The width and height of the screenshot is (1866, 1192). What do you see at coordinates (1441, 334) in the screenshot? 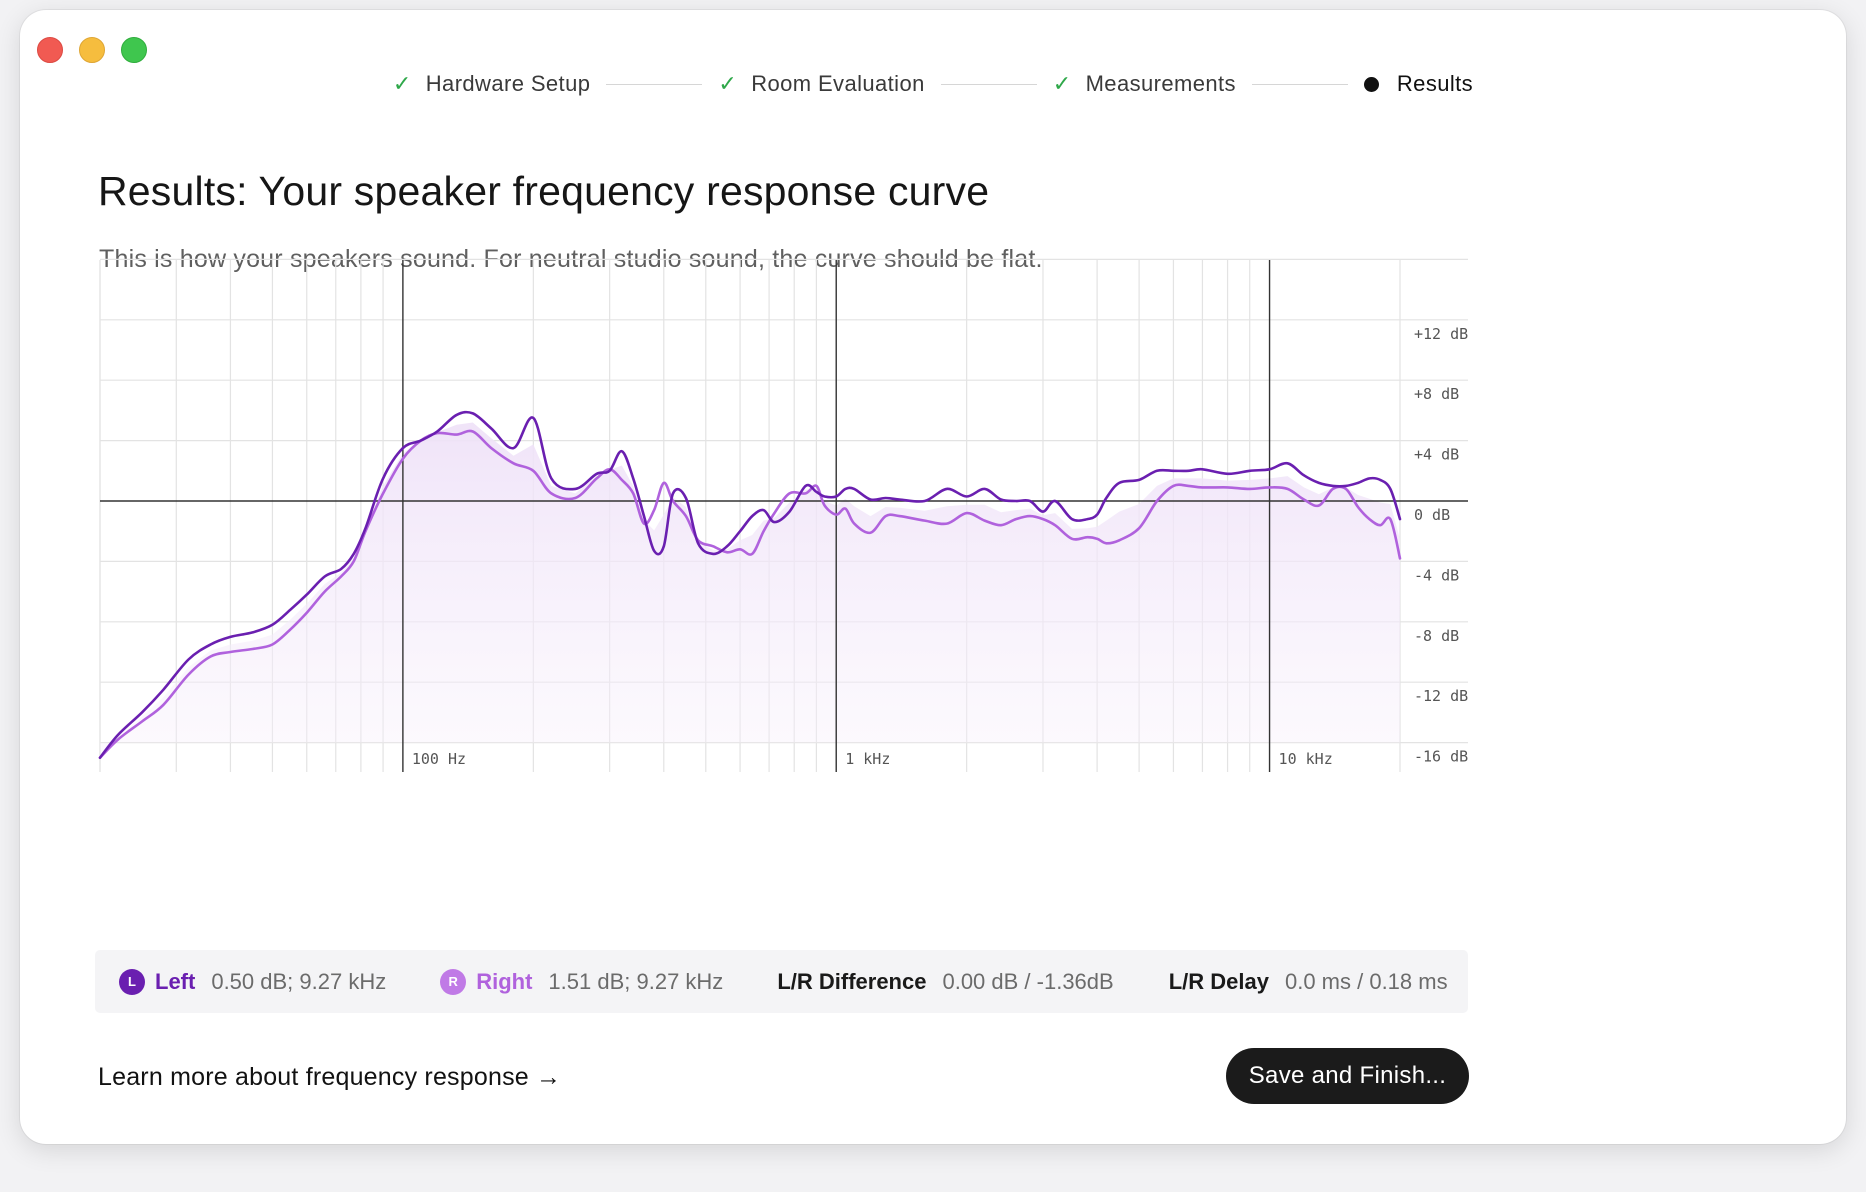
I see `y-tick-label: +12 dB` at bounding box center [1441, 334].